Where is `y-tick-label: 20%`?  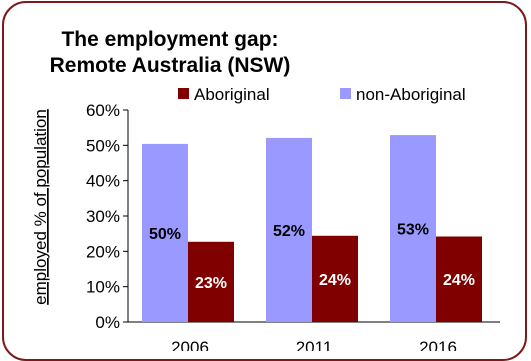
y-tick-label: 20% is located at coordinates (103, 251).